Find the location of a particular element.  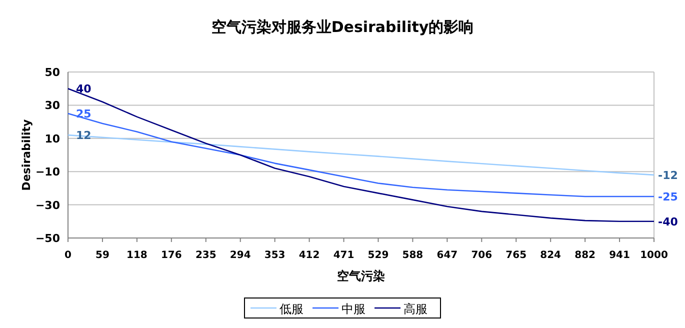

x-tick-label: 882 is located at coordinates (585, 255).